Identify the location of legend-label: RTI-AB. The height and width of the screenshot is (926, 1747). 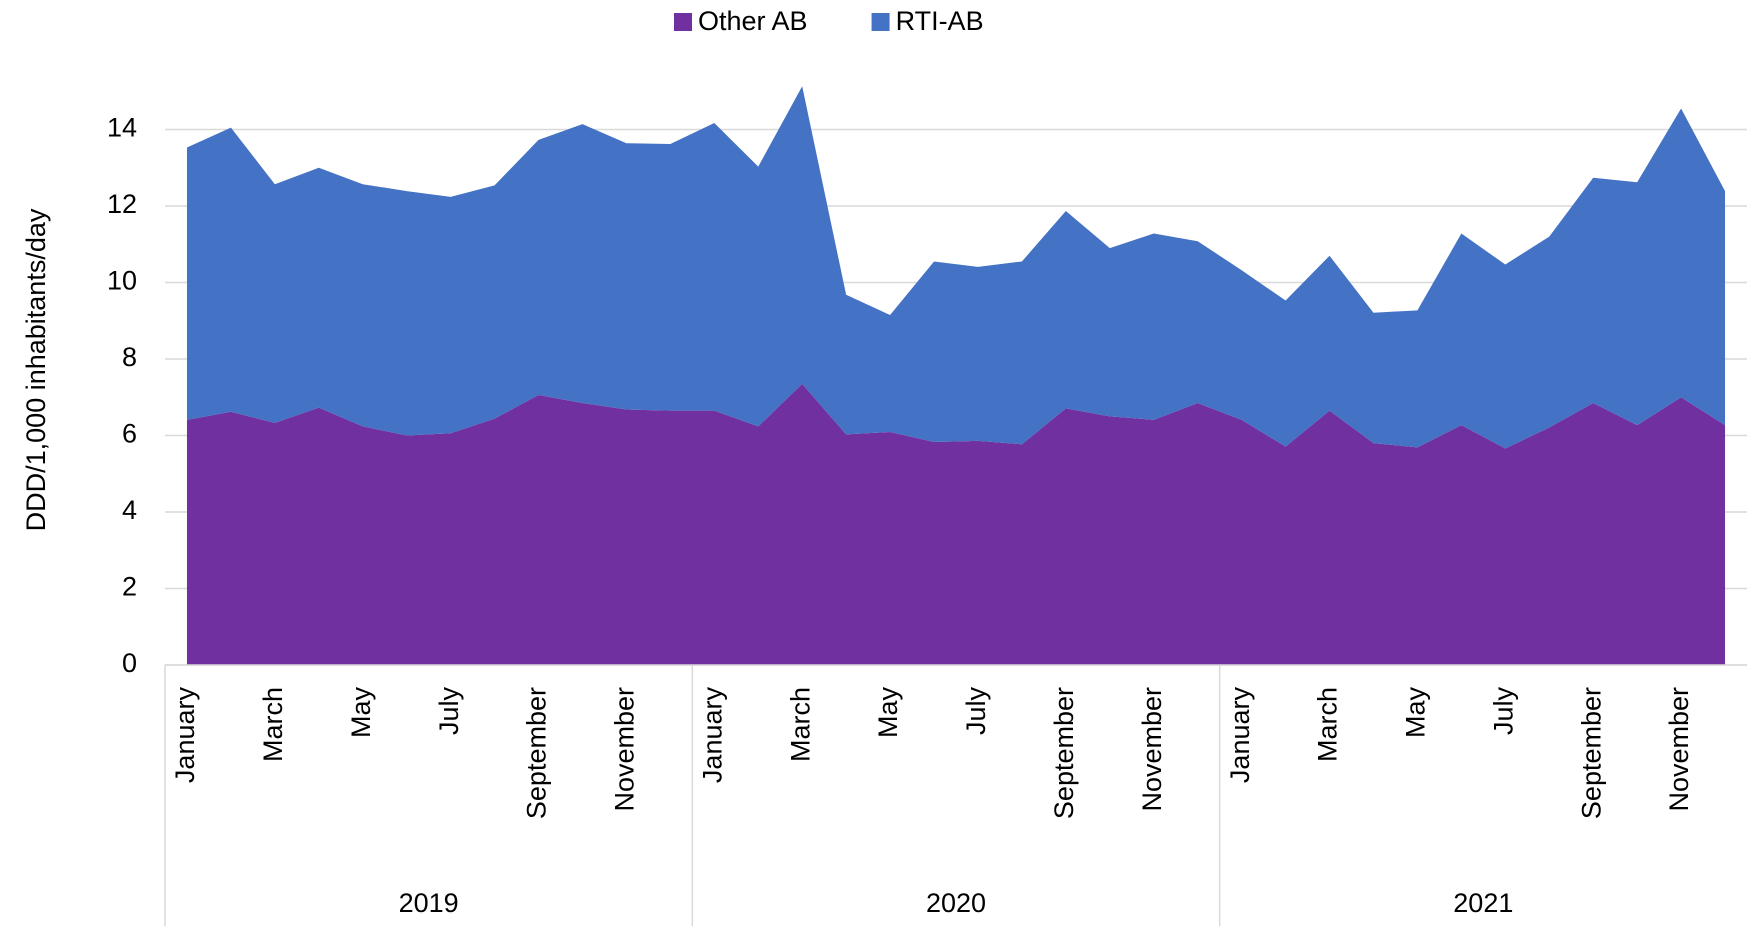
(940, 21).